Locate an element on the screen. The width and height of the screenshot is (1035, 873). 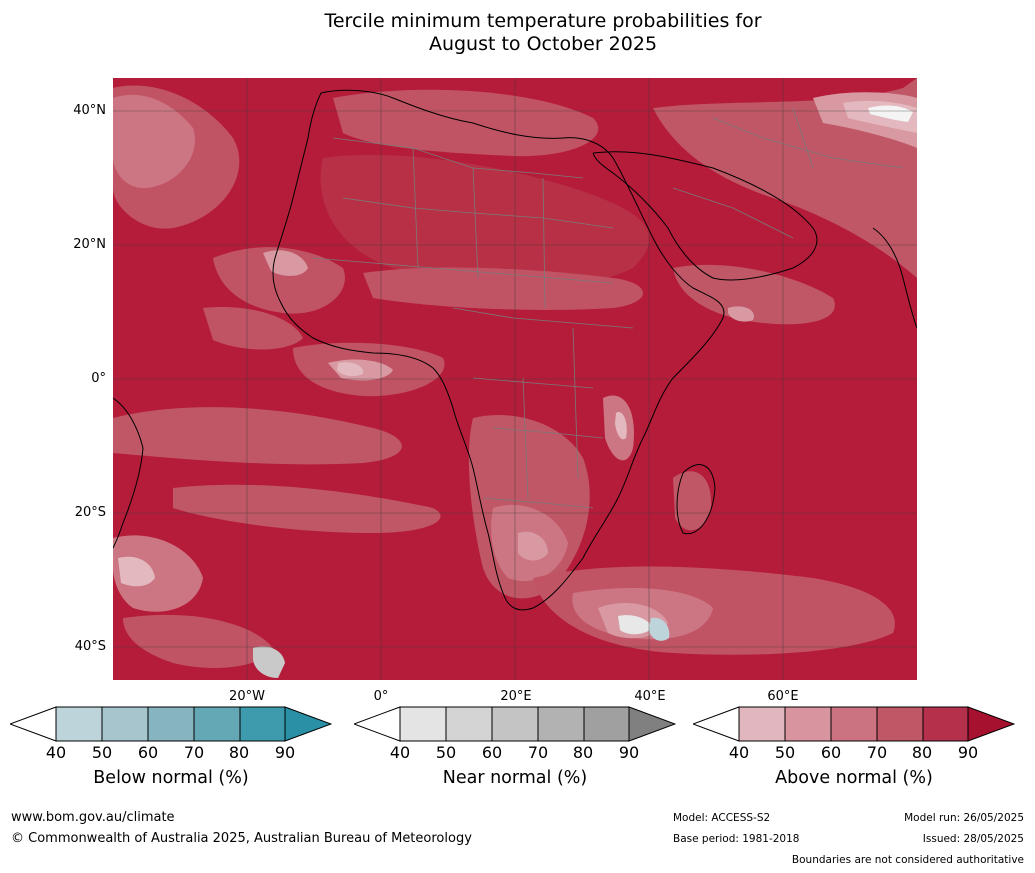
contour-80-sahara is located at coordinates (485, 220).